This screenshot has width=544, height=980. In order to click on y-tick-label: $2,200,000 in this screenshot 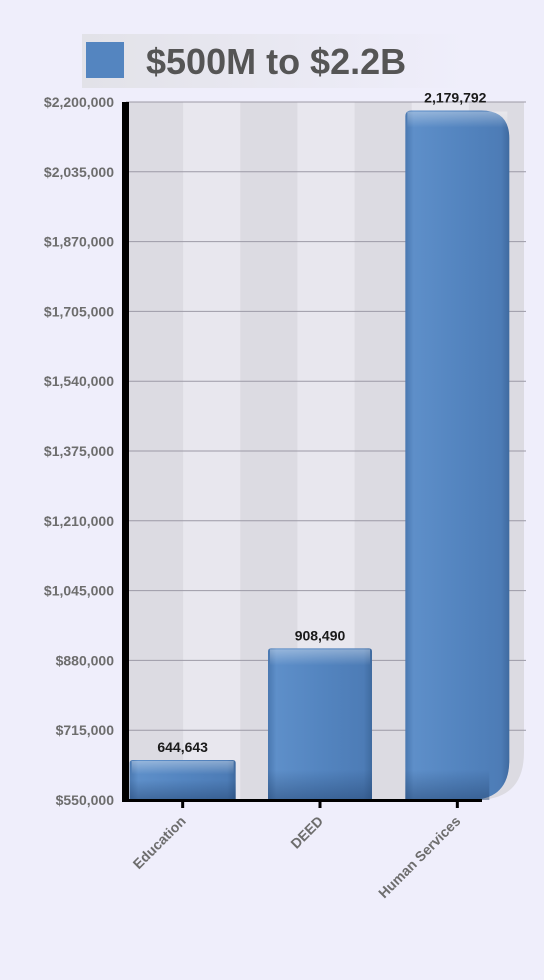, I will do `click(79, 102)`.